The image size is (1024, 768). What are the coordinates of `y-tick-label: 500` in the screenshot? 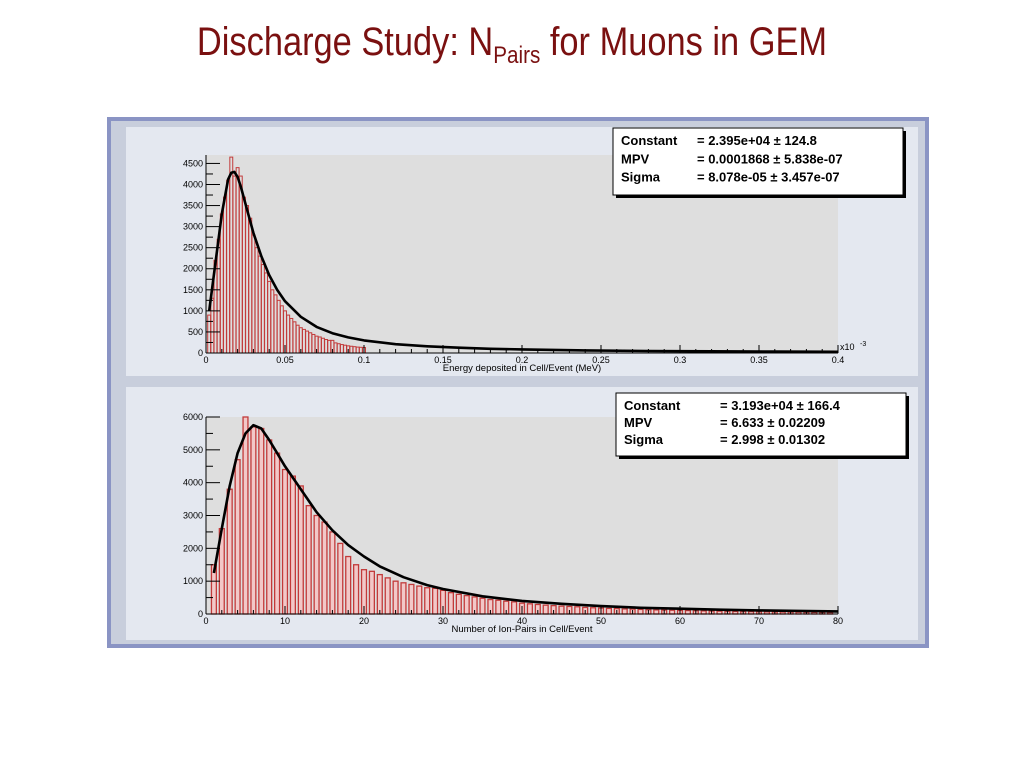 It's located at (195, 332).